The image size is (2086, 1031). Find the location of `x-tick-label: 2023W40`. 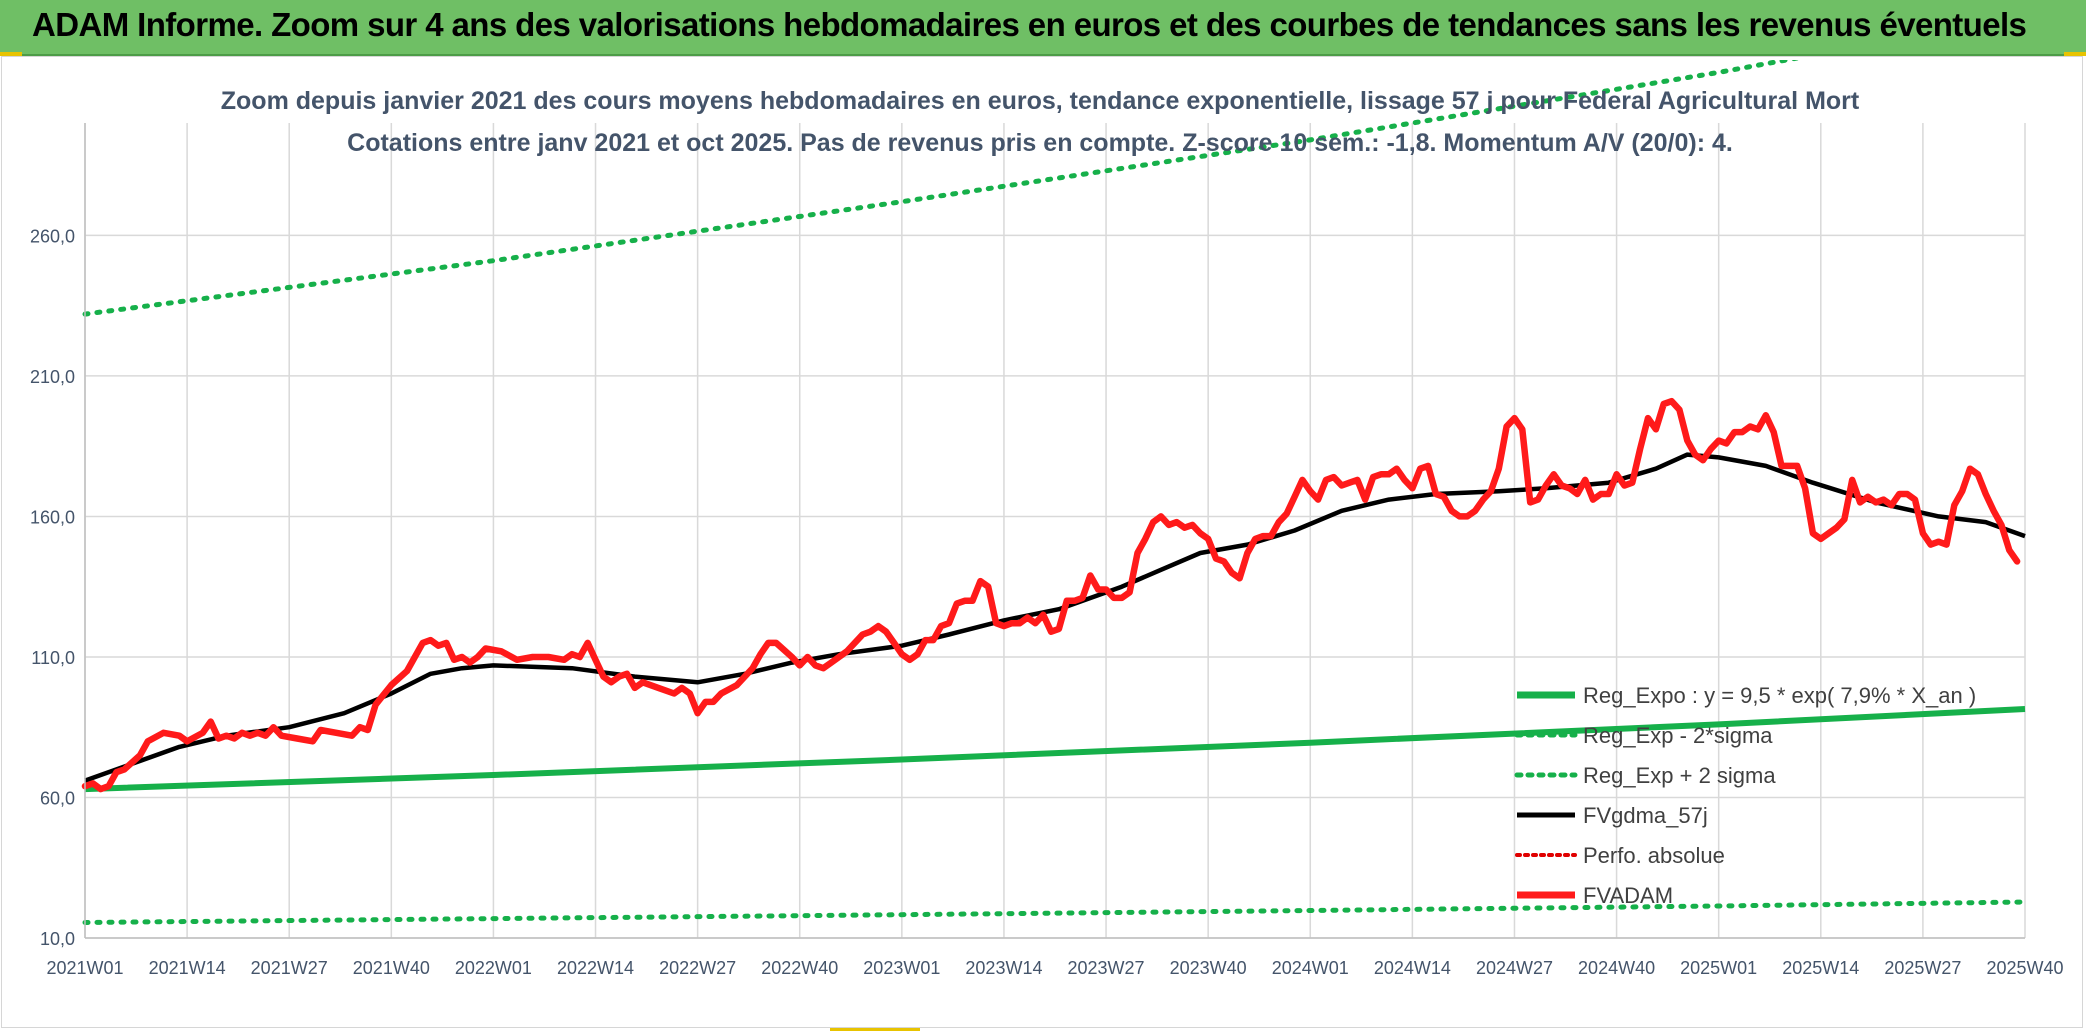

x-tick-label: 2023W40 is located at coordinates (1208, 968).